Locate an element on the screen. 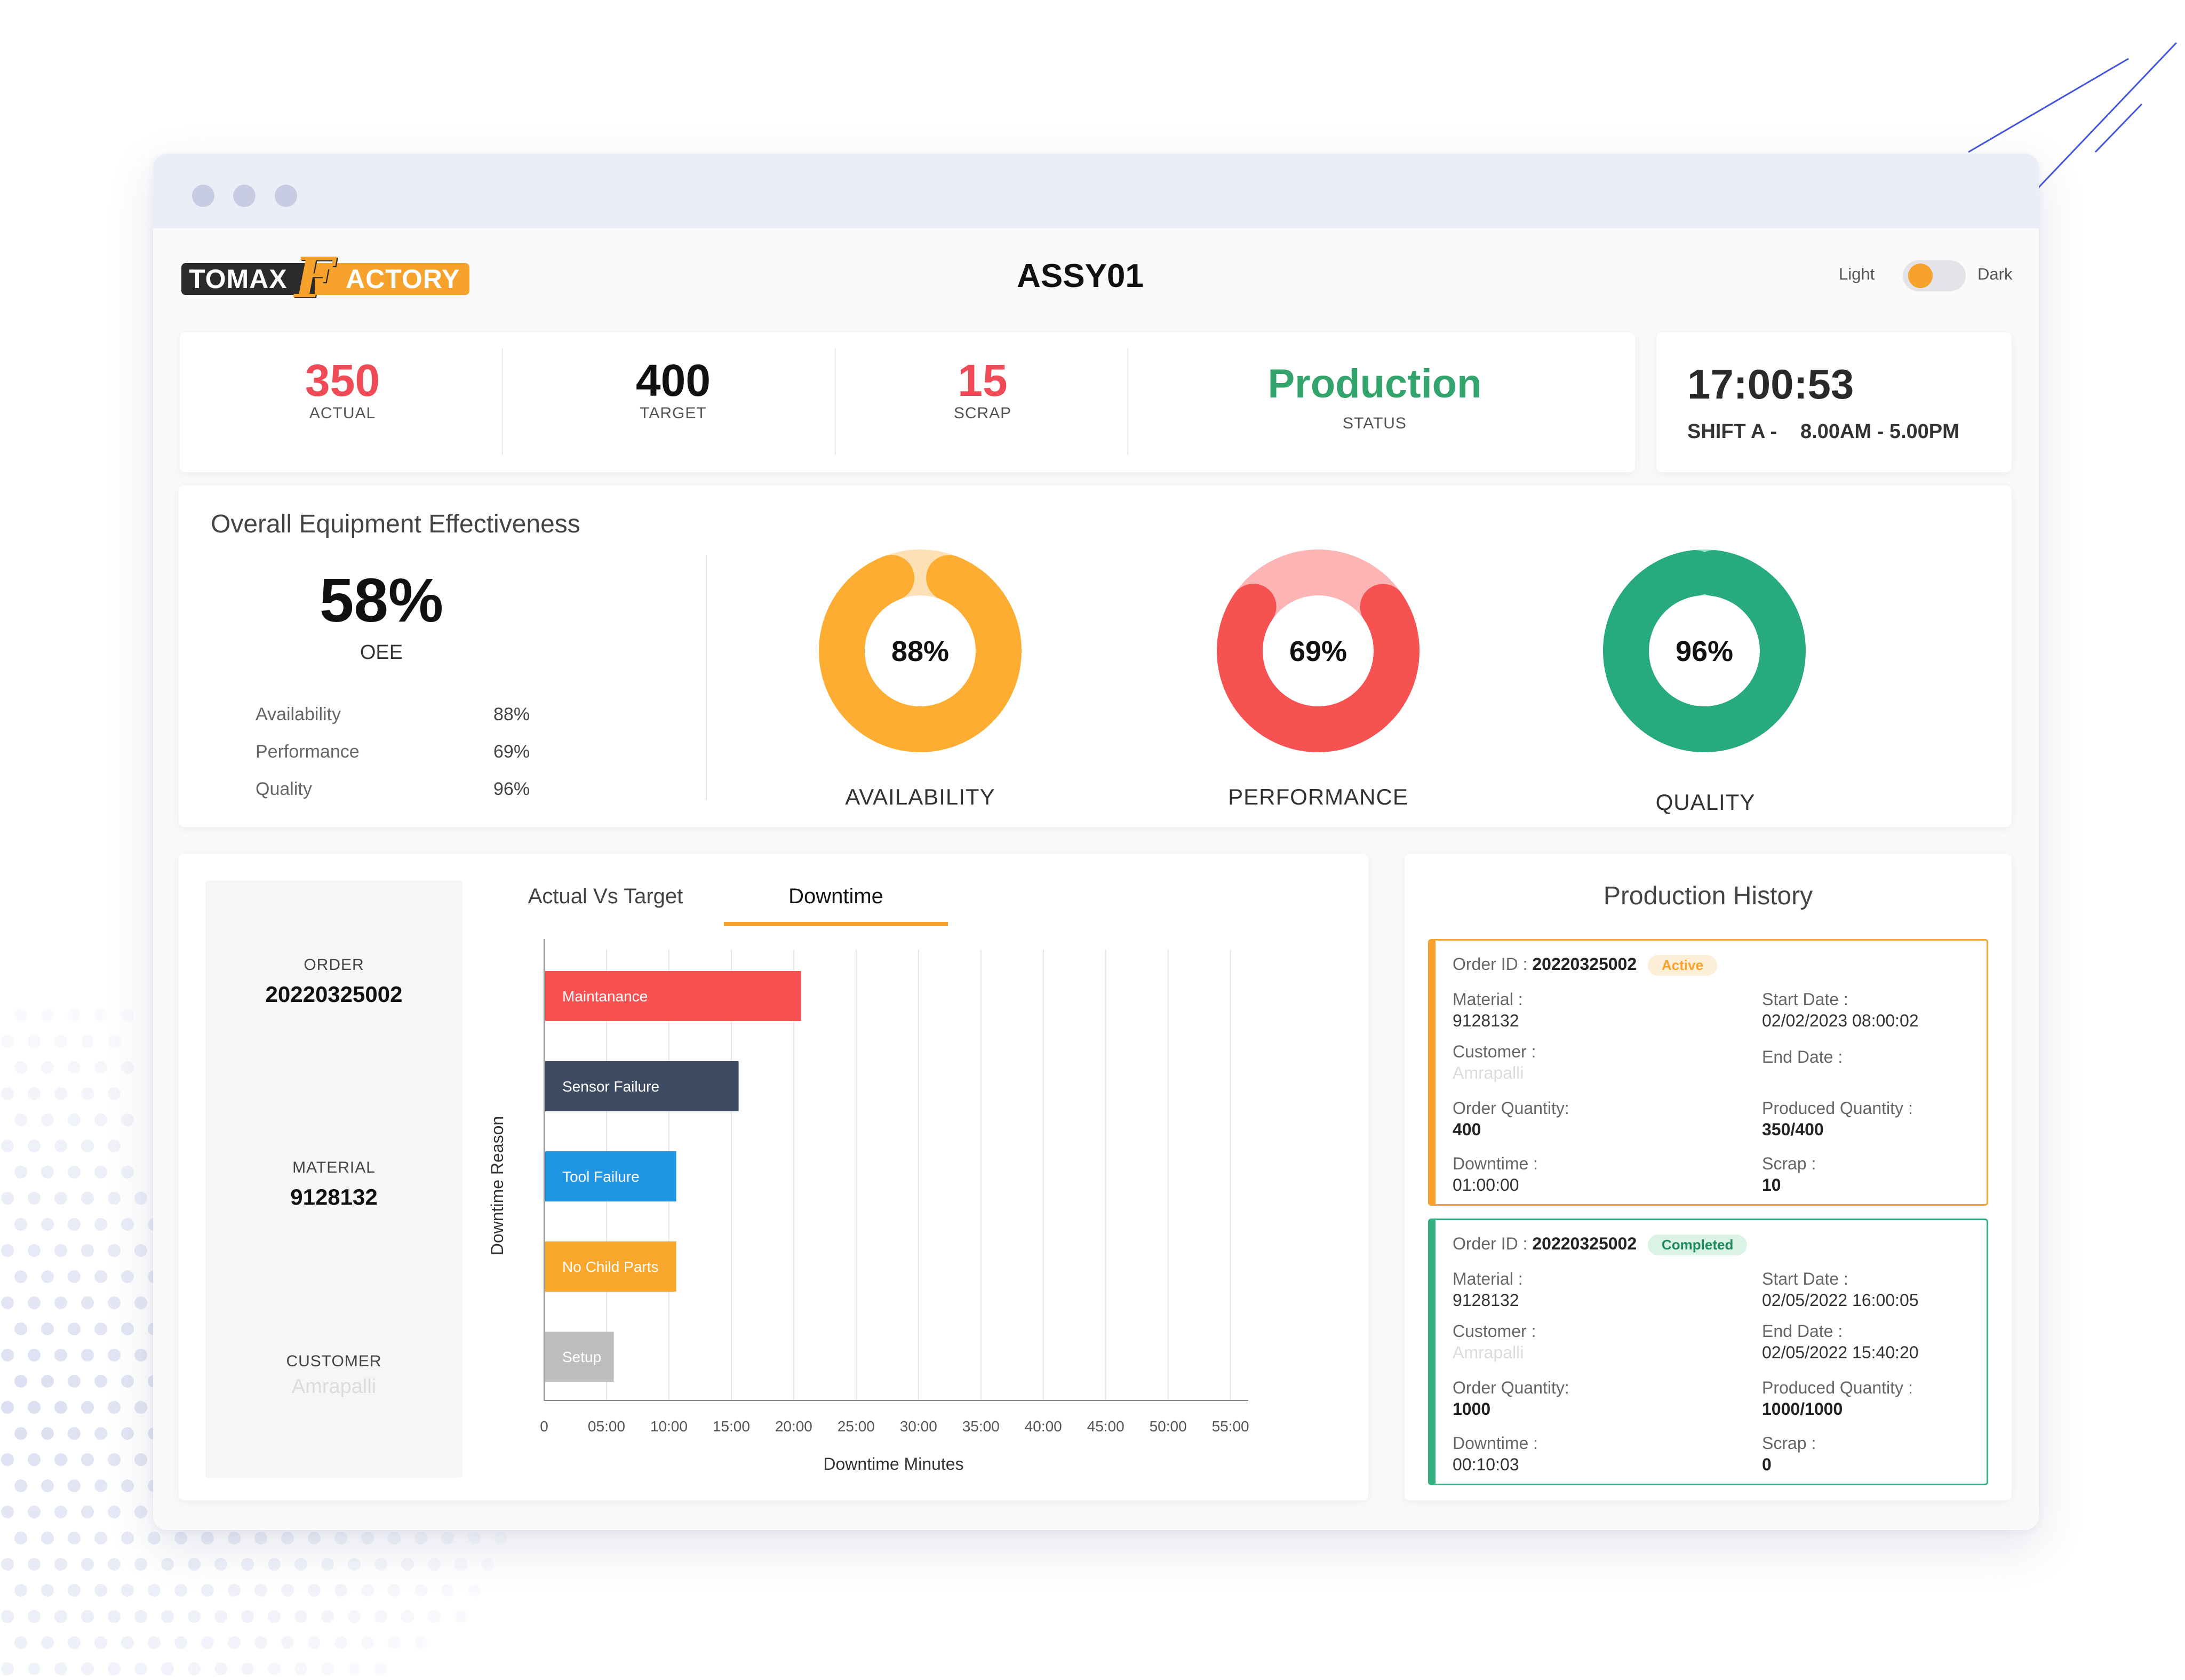  order-quantity-value: 1000 is located at coordinates (1472, 1409).